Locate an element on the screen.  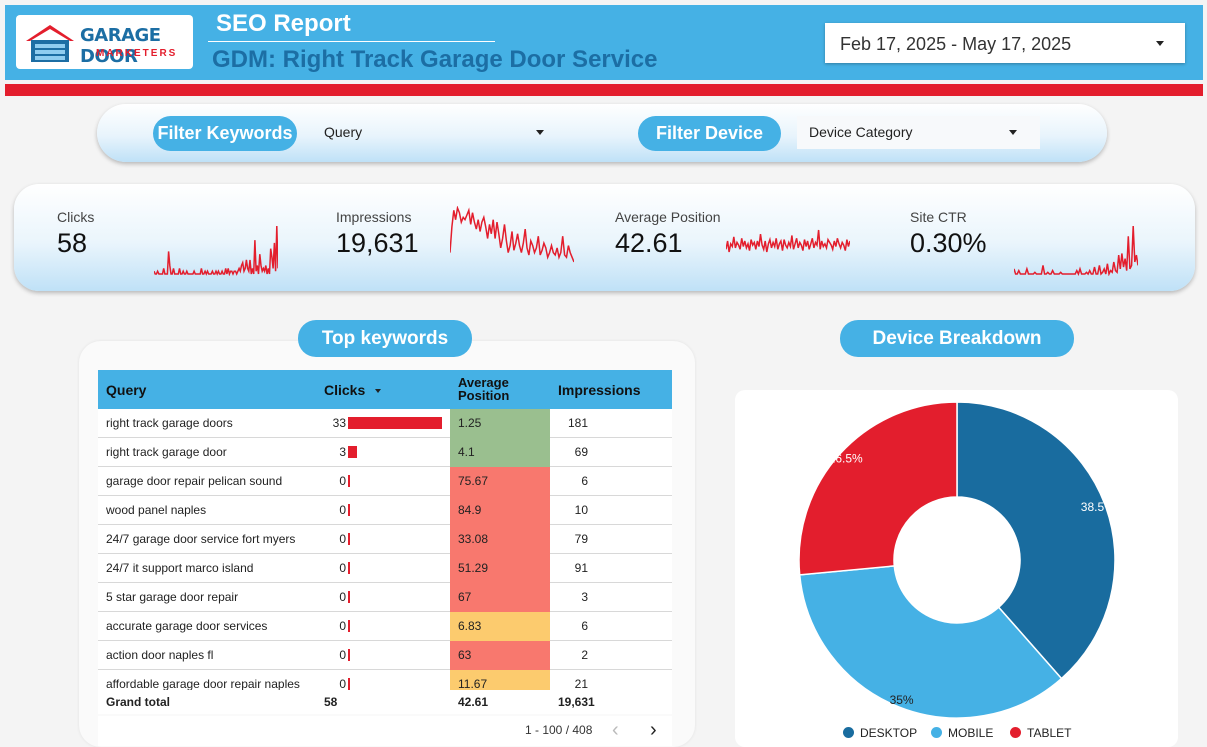
query-cell: right track garage doors is located at coordinates (169, 423).